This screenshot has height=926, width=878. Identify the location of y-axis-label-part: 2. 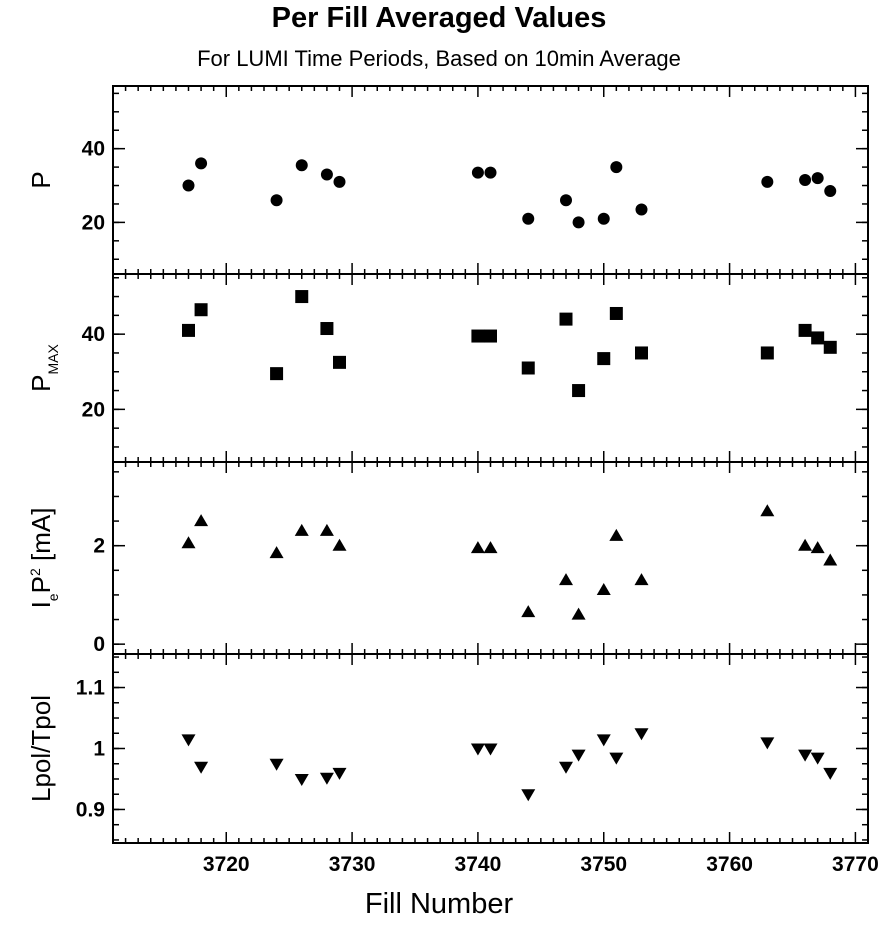
(35, 572).